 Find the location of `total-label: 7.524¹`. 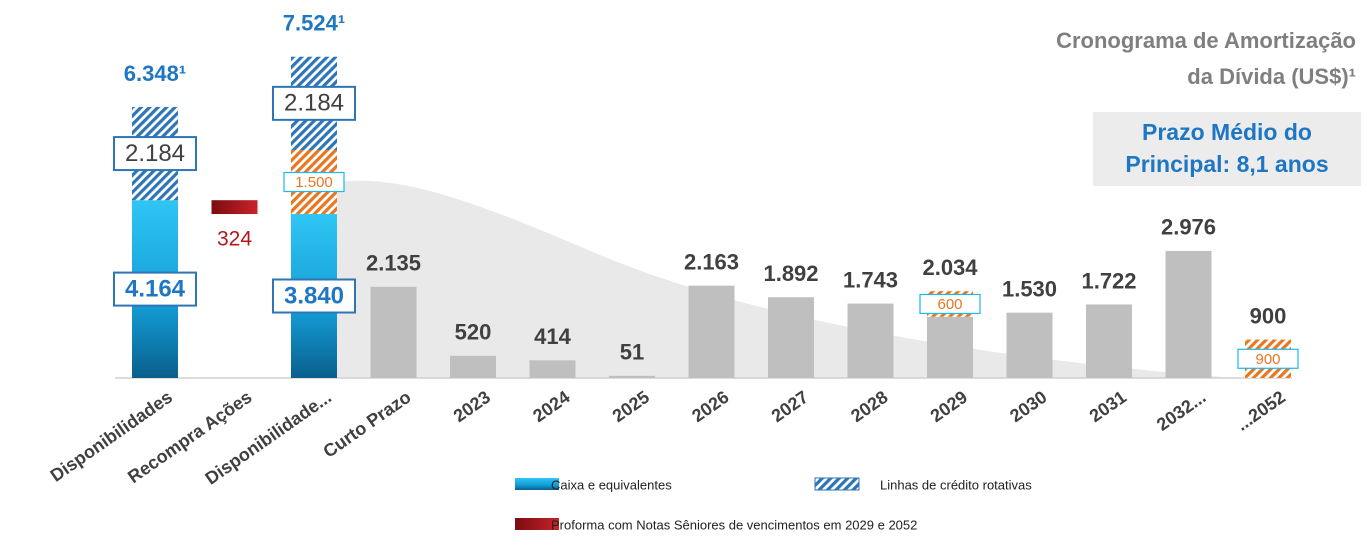

total-label: 7.524¹ is located at coordinates (314, 23).